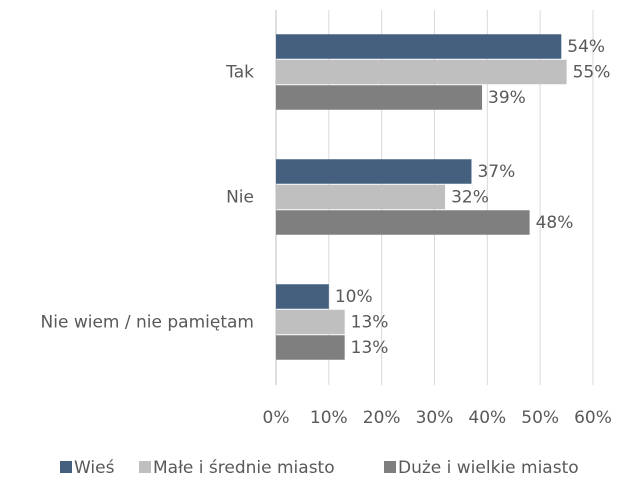 Image resolution: width=625 pixels, height=478 pixels. Describe the element at coordinates (94, 468) in the screenshot. I see `legend-label: Wieś` at that location.